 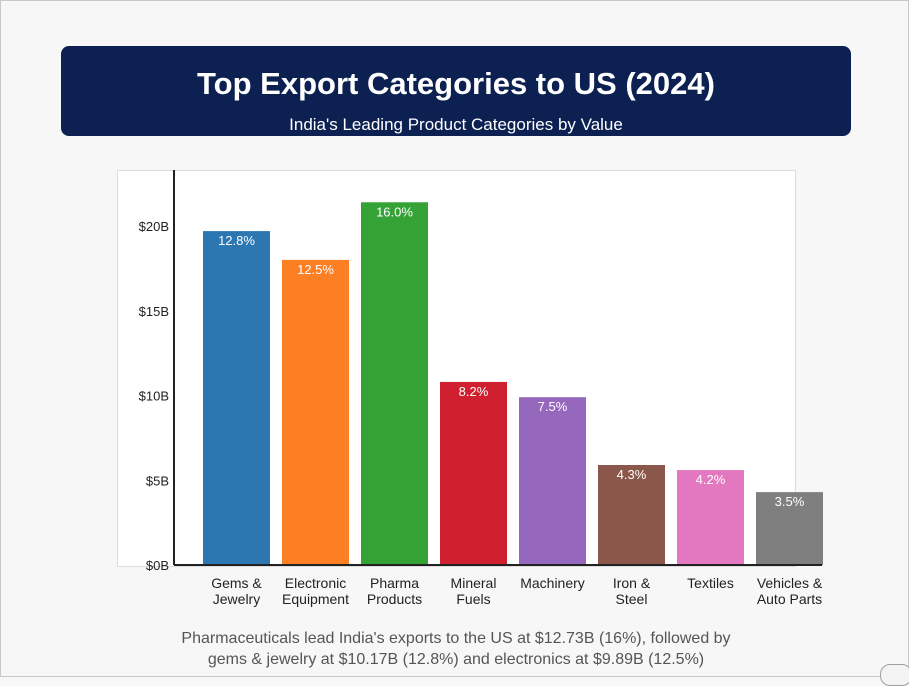 I want to click on data-label-5: 4.3%, so click(x=632, y=474).